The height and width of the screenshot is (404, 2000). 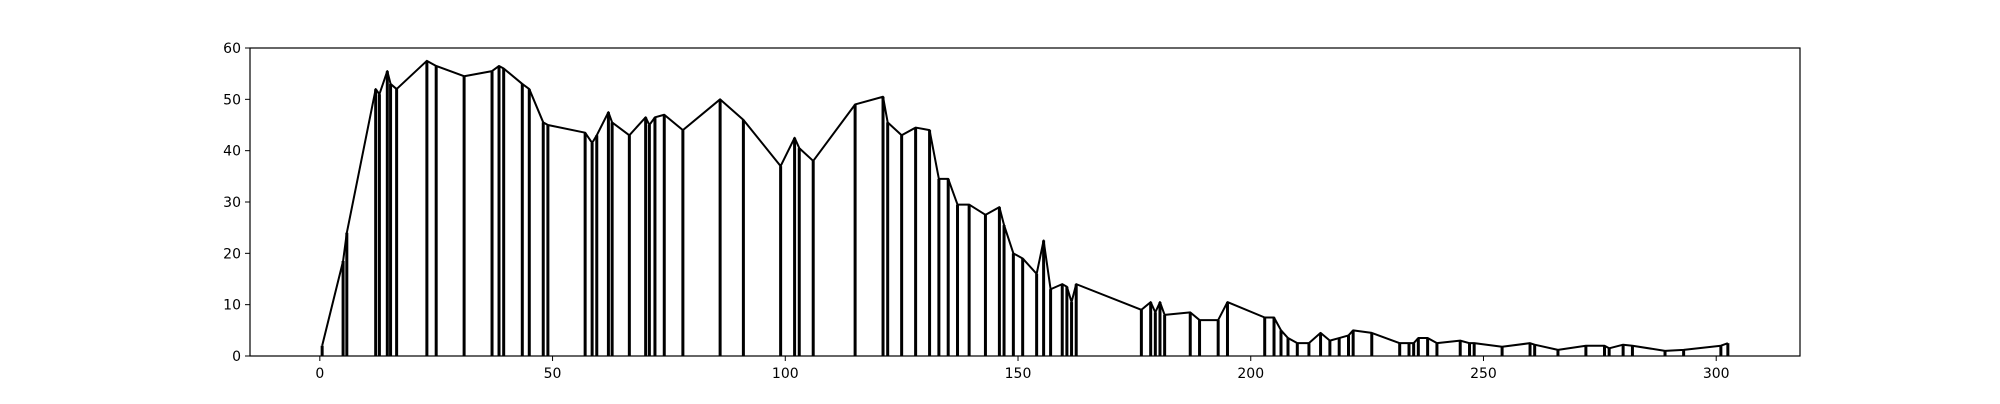 I want to click on x-tick-label: 100, so click(x=785, y=374).